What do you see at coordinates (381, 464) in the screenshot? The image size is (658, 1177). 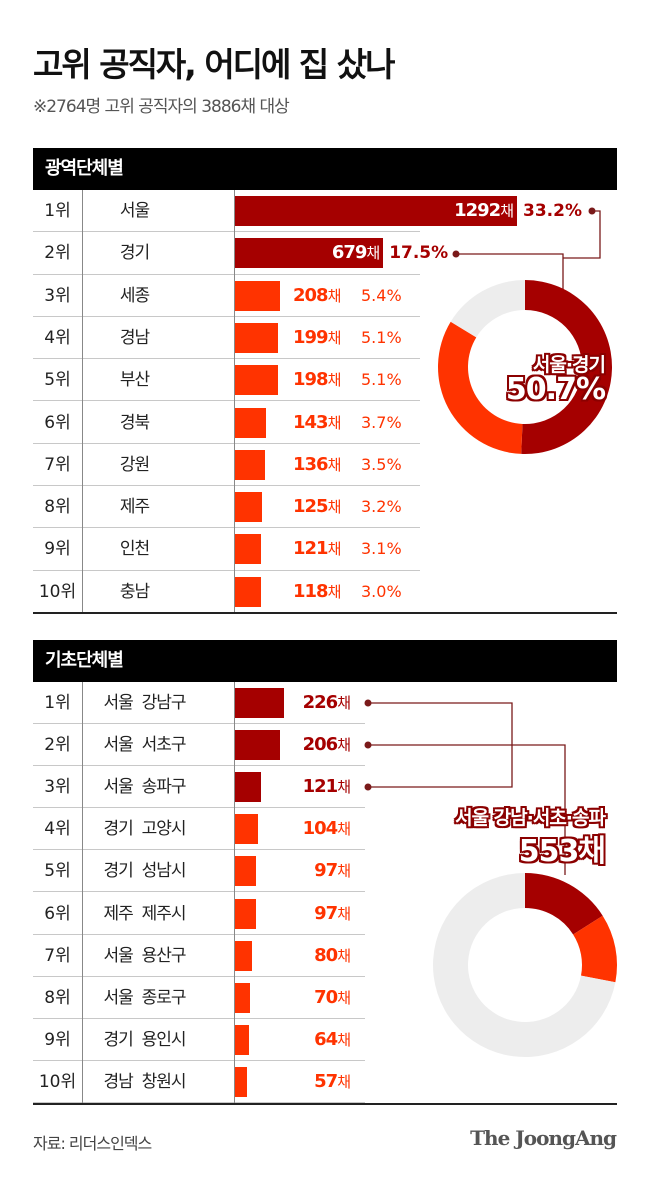 I see `percent-label: 3.5%` at bounding box center [381, 464].